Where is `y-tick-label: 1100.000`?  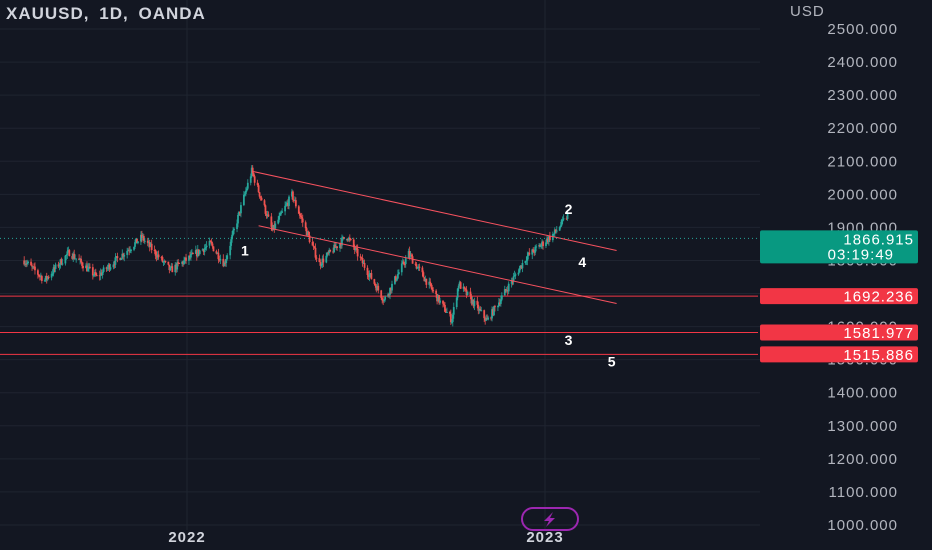
y-tick-label: 1100.000 is located at coordinates (863, 492).